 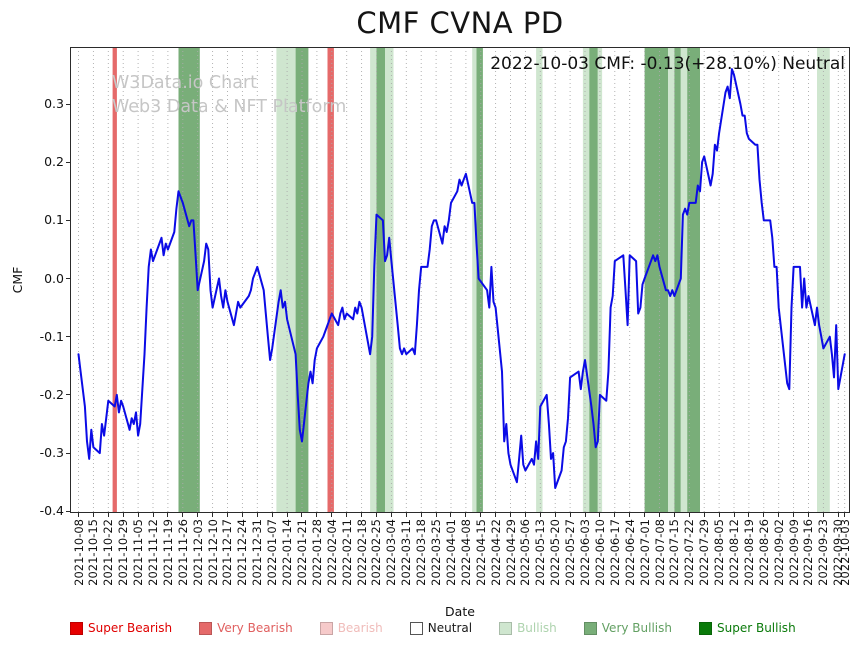 What do you see at coordinates (54, 220) in the screenshot?
I see `y-tick-label: 0.1` at bounding box center [54, 220].